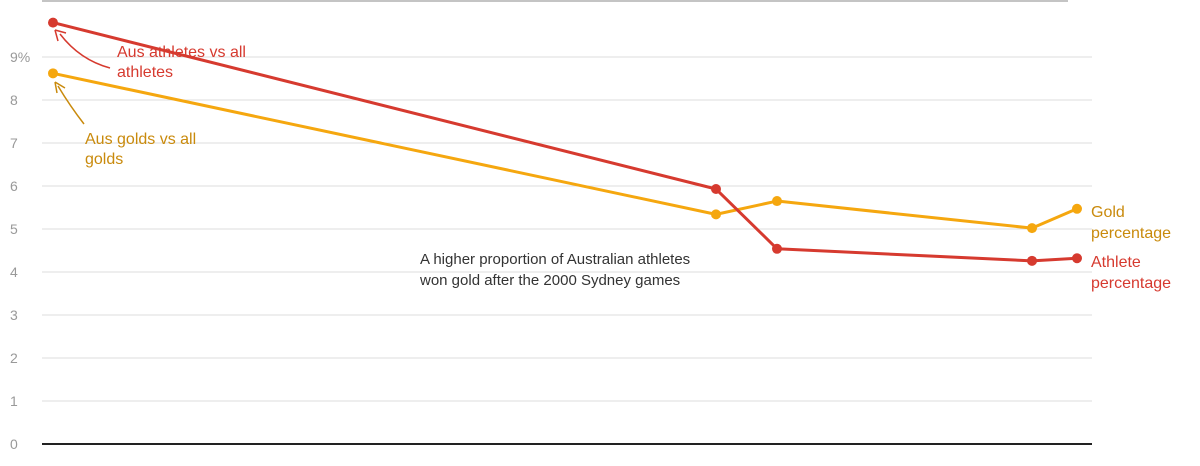 The width and height of the screenshot is (1200, 466). I want to click on gold-end-label-line1: Gold, so click(1108, 212).